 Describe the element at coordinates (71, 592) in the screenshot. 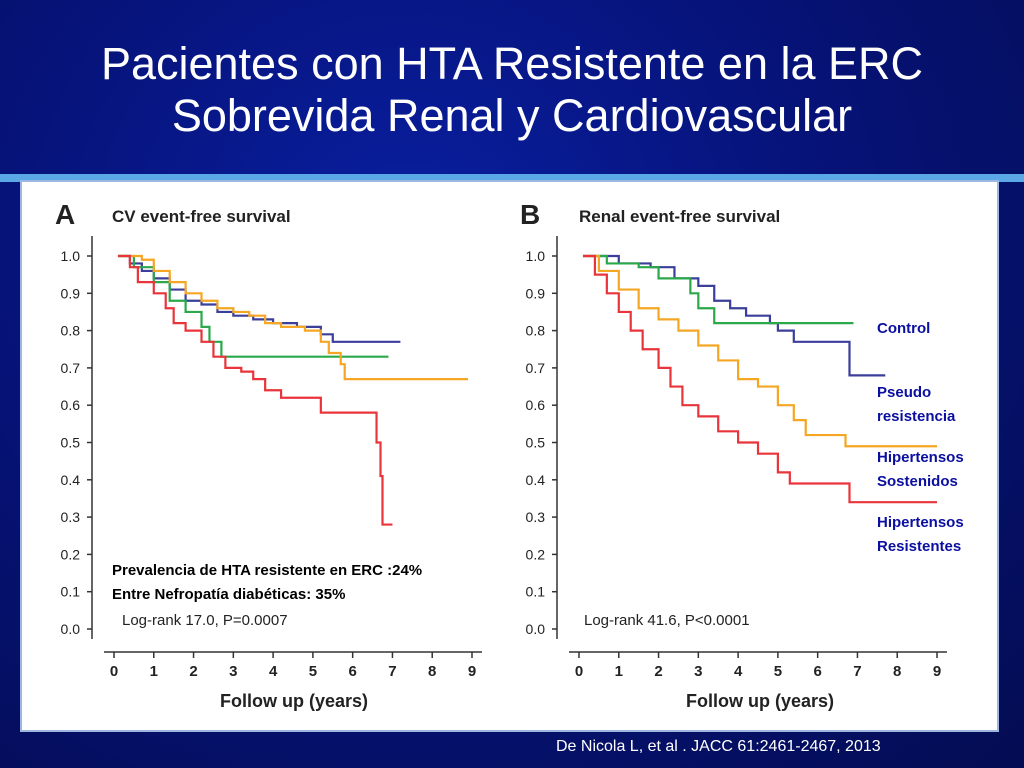

I see `panel-a-y-tick-label: 0.1` at that location.